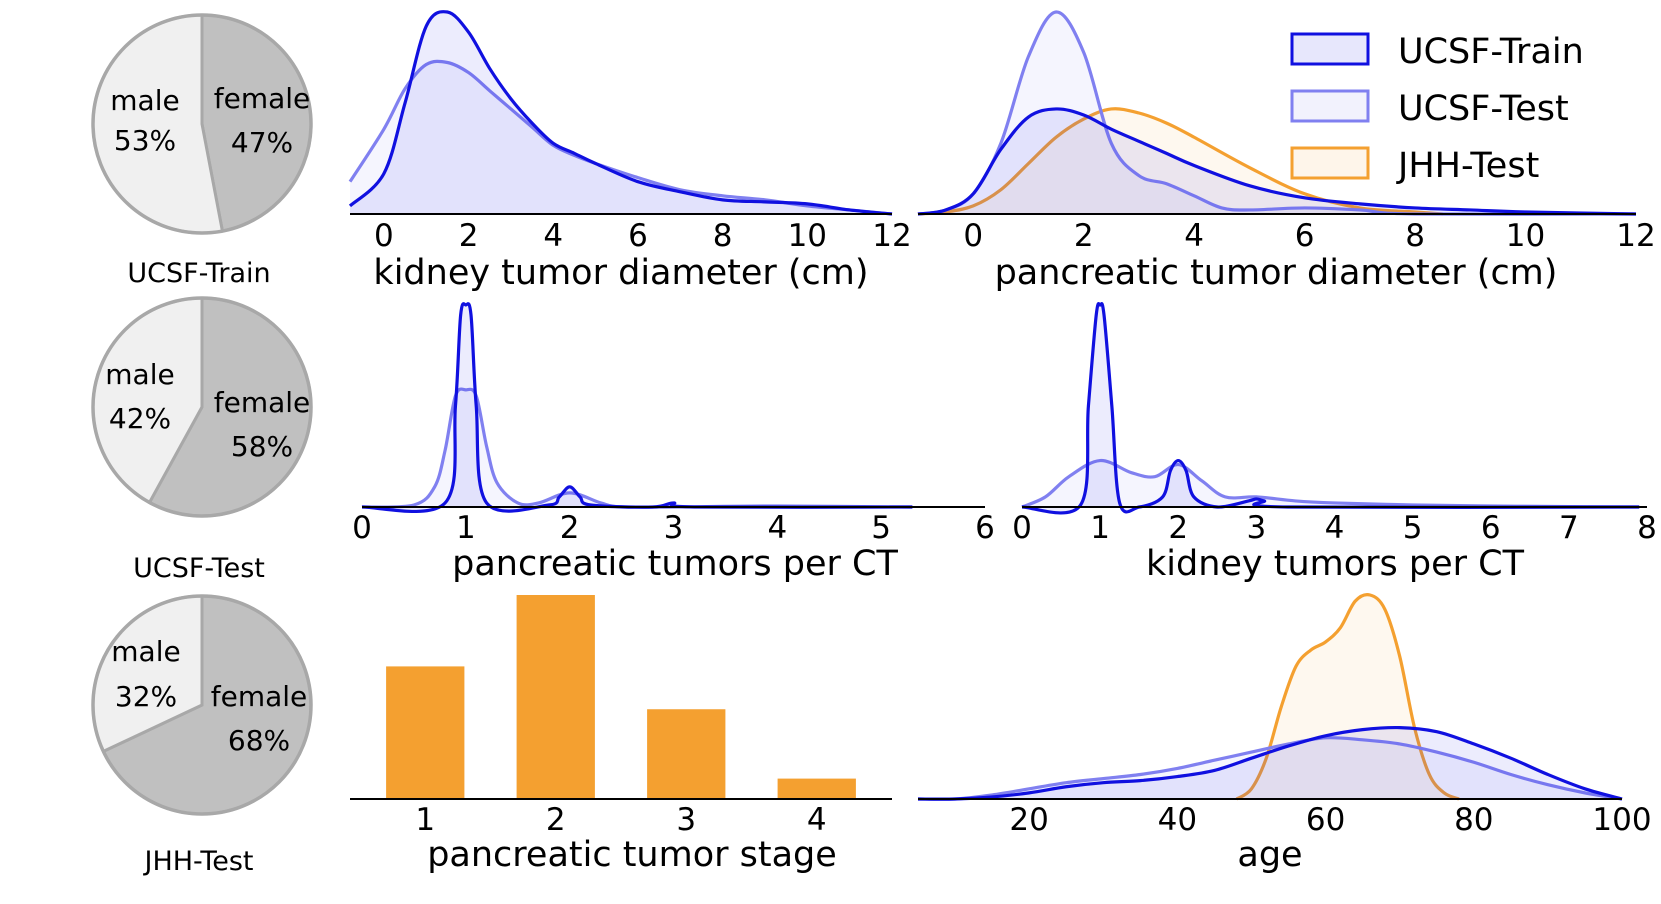 This screenshot has width=1661, height=904. Describe the element at coordinates (146, 696) in the screenshot. I see `pie-pct-male: 32%` at that location.